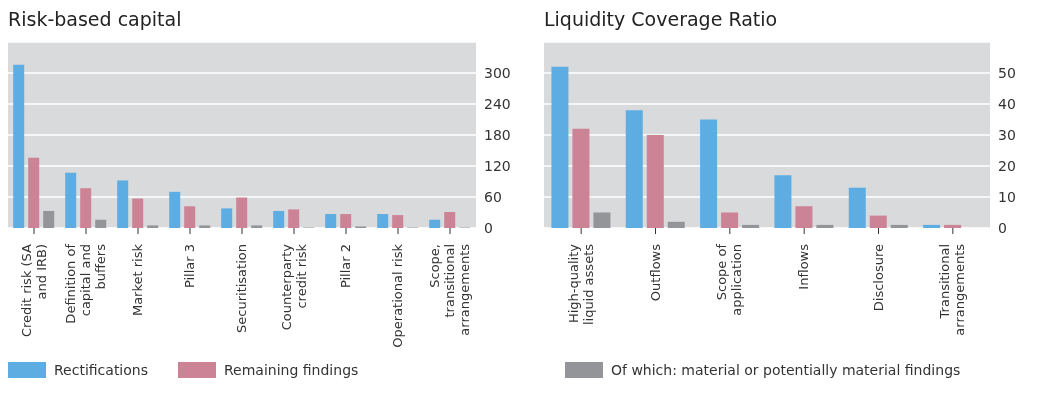 This screenshot has height=405, width=1042. What do you see at coordinates (33, 290) in the screenshot?
I see `x-tick-label: Credit risk (SA and IRB)` at bounding box center [33, 290].